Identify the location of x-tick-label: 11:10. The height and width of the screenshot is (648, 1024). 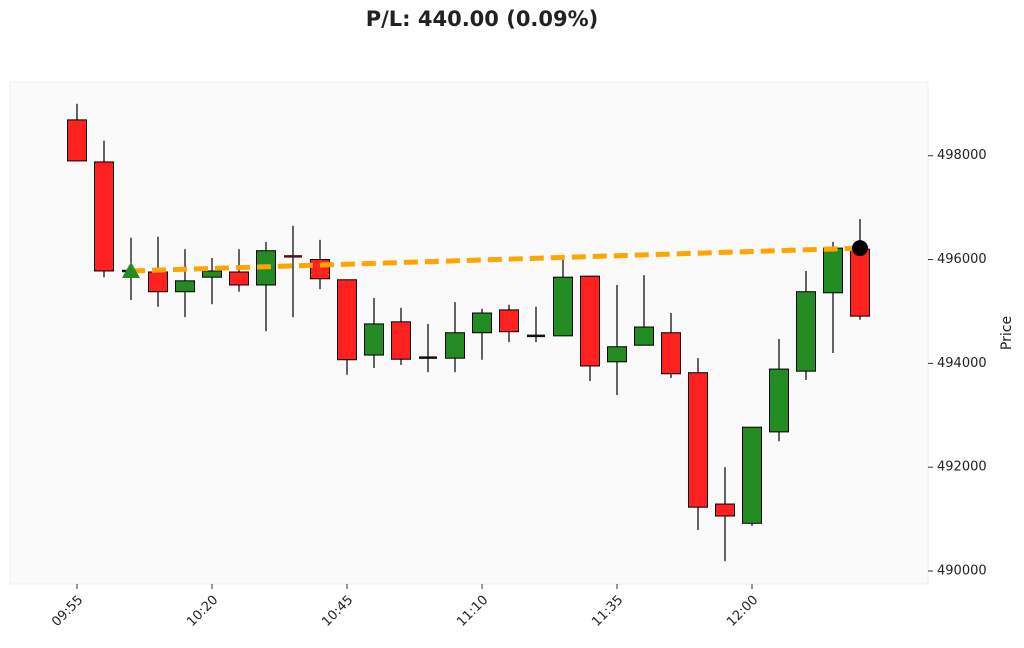
(472, 611).